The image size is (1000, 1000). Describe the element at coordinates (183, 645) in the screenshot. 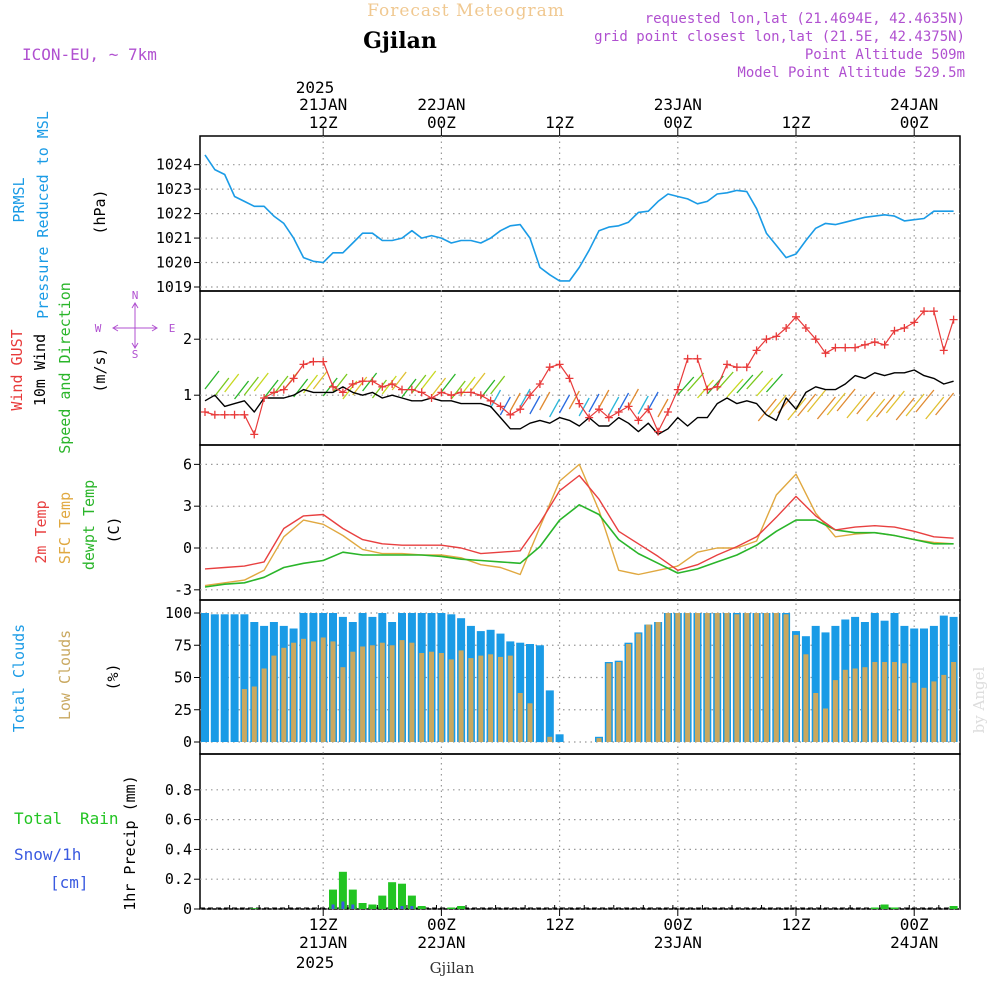

I see `cloud-ytick-label: 75` at that location.